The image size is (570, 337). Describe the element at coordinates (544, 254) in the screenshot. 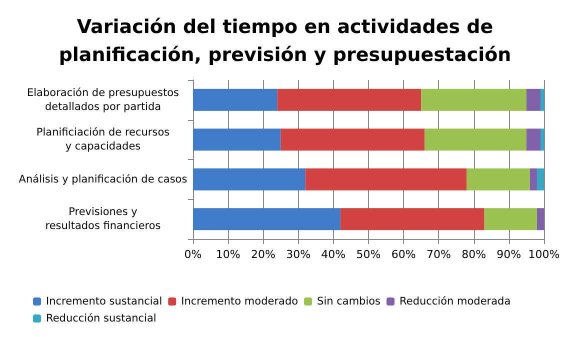

I see `x-tick-label: 100%` at that location.